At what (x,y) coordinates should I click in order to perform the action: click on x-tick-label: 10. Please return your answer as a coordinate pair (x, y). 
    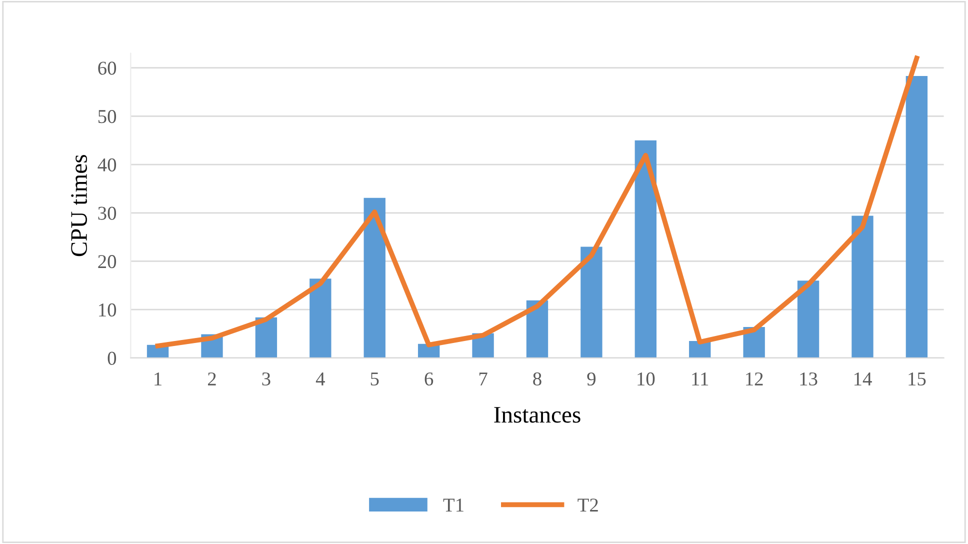
    Looking at the image, I should click on (646, 379).